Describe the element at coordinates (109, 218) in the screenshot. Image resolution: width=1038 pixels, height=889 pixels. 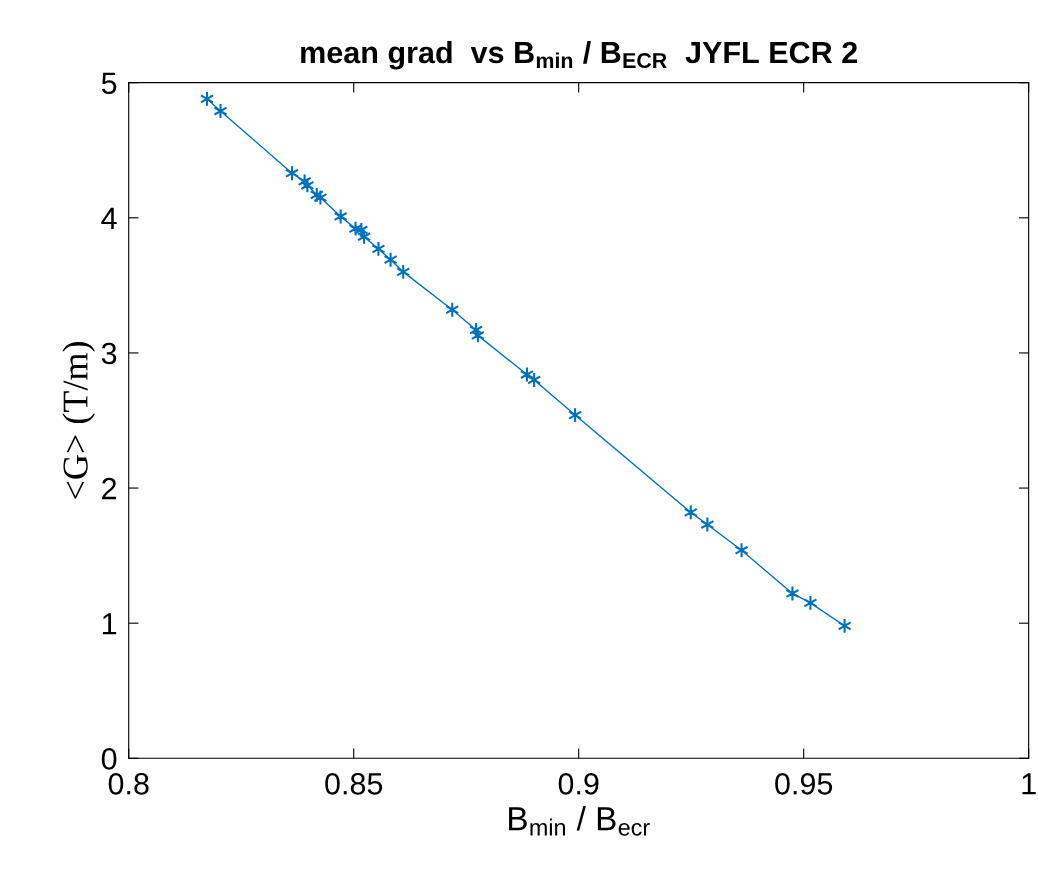
I see `y-tick-label: 4` at that location.